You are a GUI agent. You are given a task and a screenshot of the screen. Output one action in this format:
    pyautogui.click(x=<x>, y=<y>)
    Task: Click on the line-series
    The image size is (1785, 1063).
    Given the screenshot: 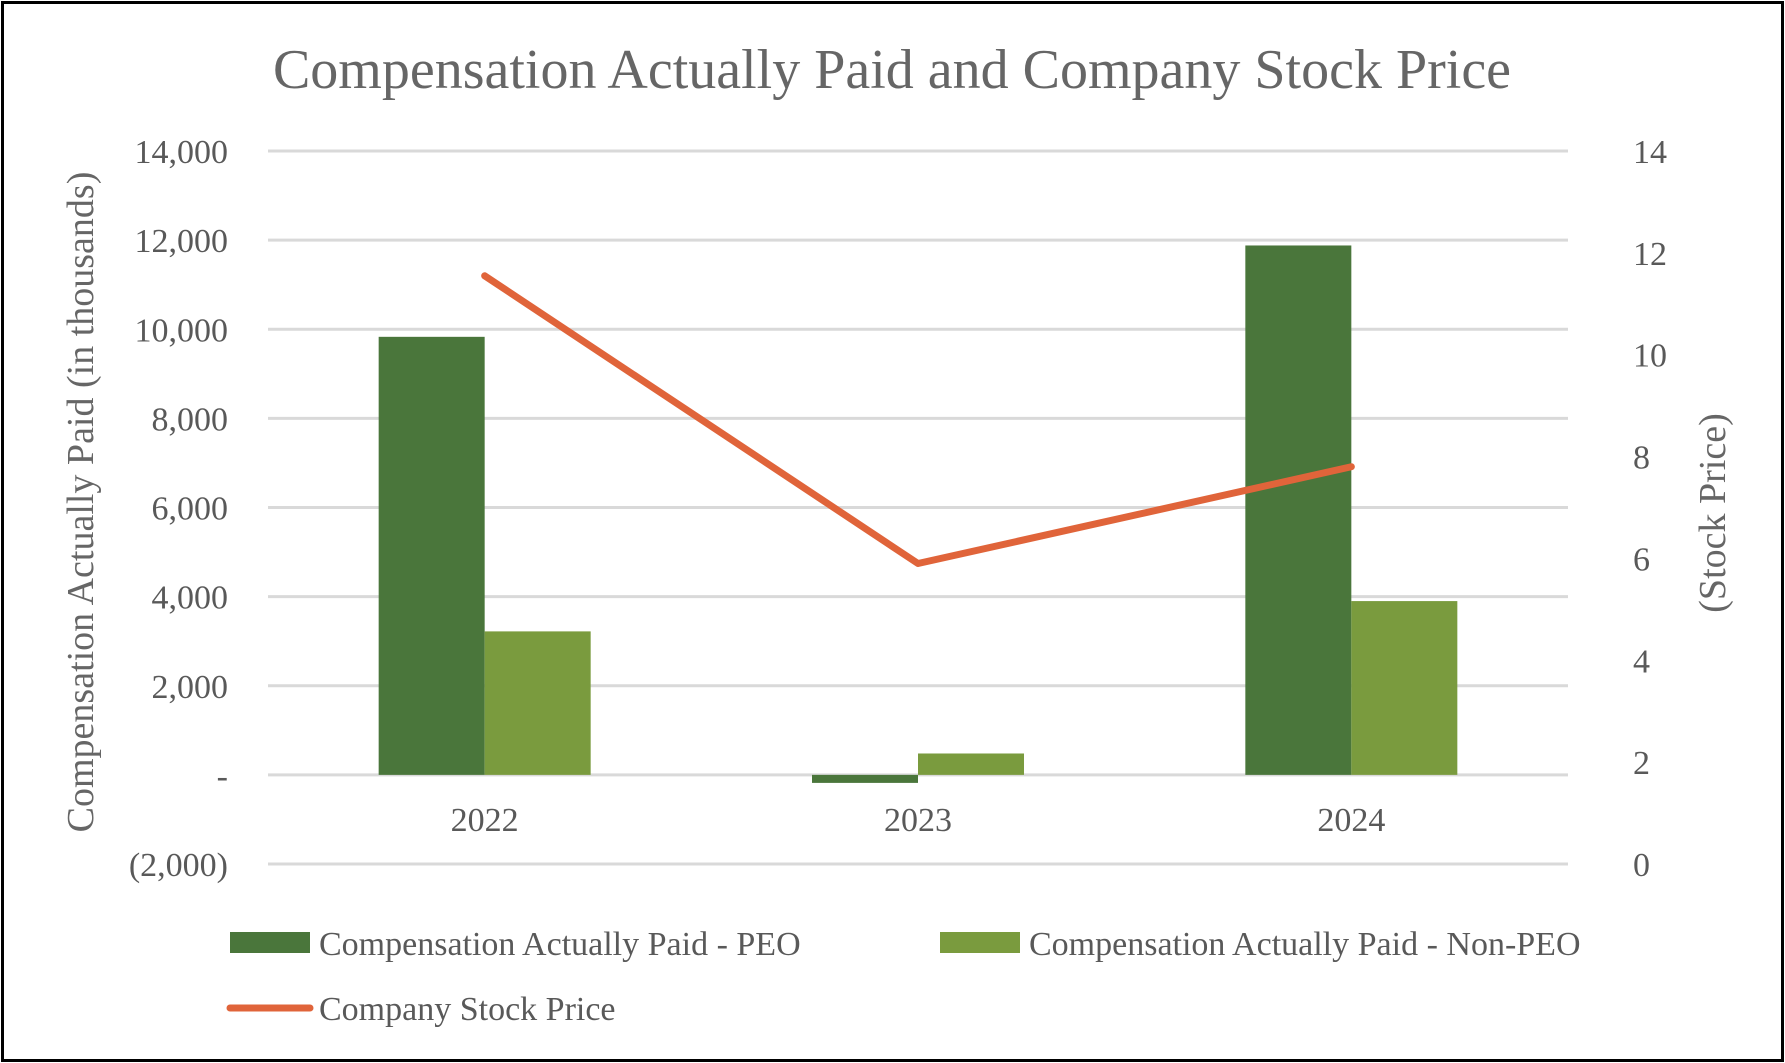 What is the action you would take?
    pyautogui.click(x=918, y=420)
    